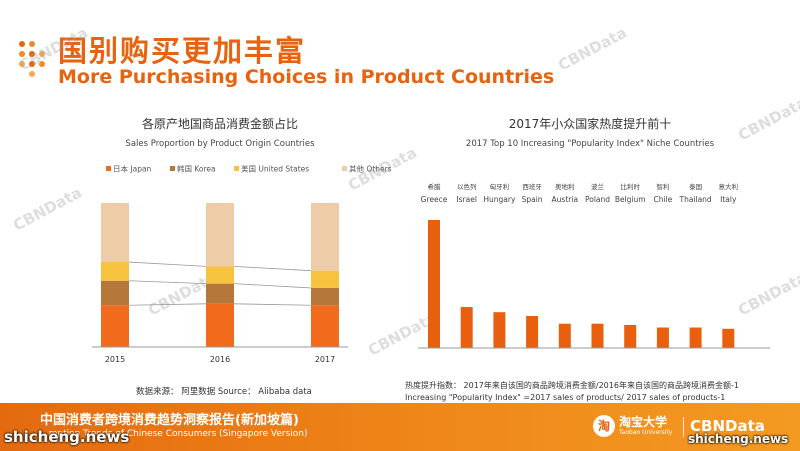 The height and width of the screenshot is (451, 800). Describe the element at coordinates (590, 123) in the screenshot. I see `right-chart-title: 2017年小众国家热度提升前十` at that location.